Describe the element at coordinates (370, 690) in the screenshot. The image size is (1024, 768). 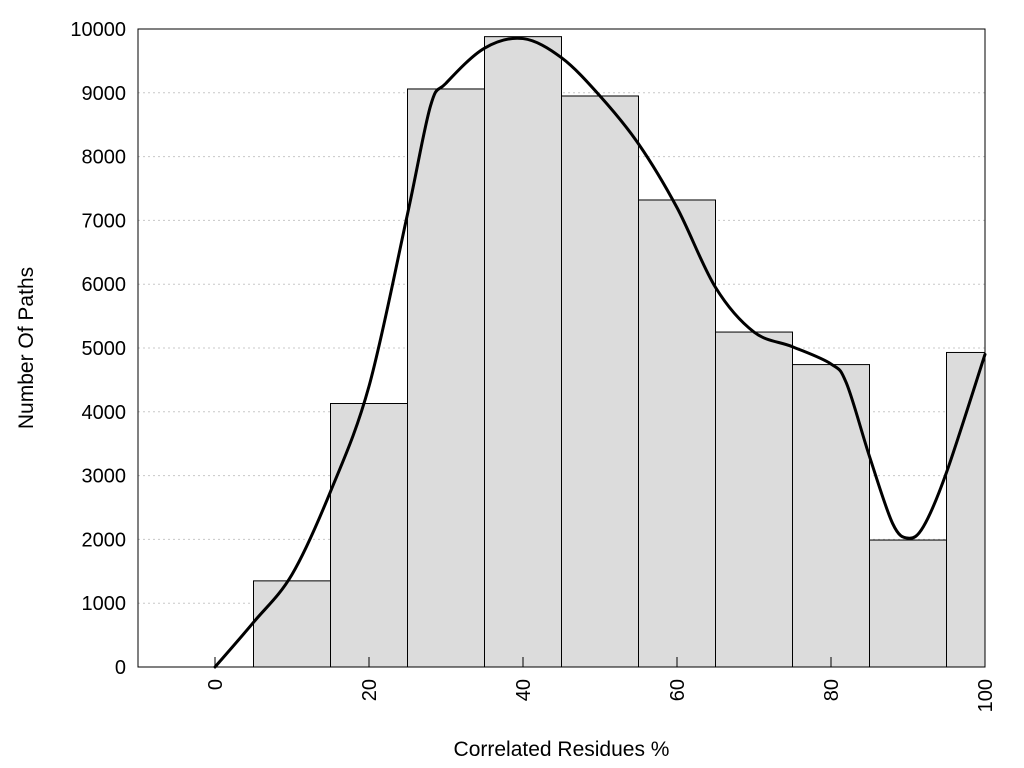
I see `x-tick-label: 20` at that location.